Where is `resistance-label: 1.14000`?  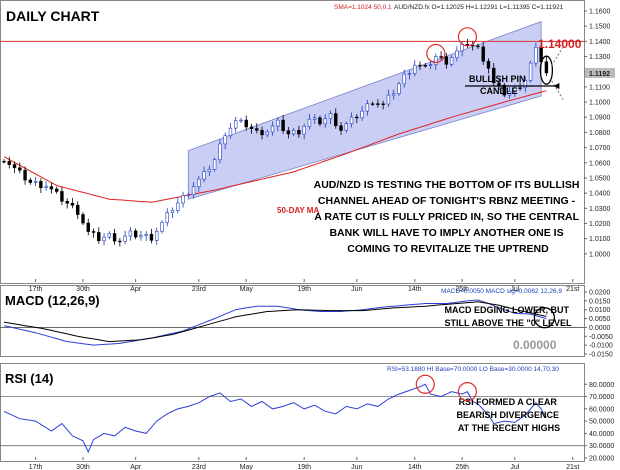
resistance-label: 1.14000 is located at coordinates (560, 44).